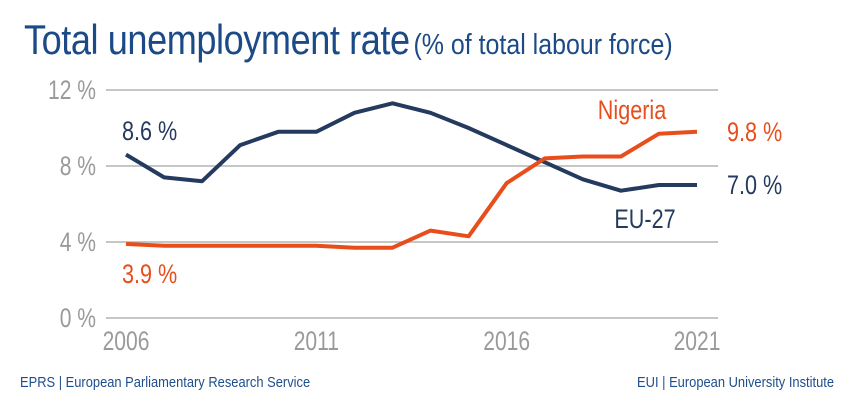 The height and width of the screenshot is (418, 860). I want to click on y-tick-label: 4 %, so click(78, 243).